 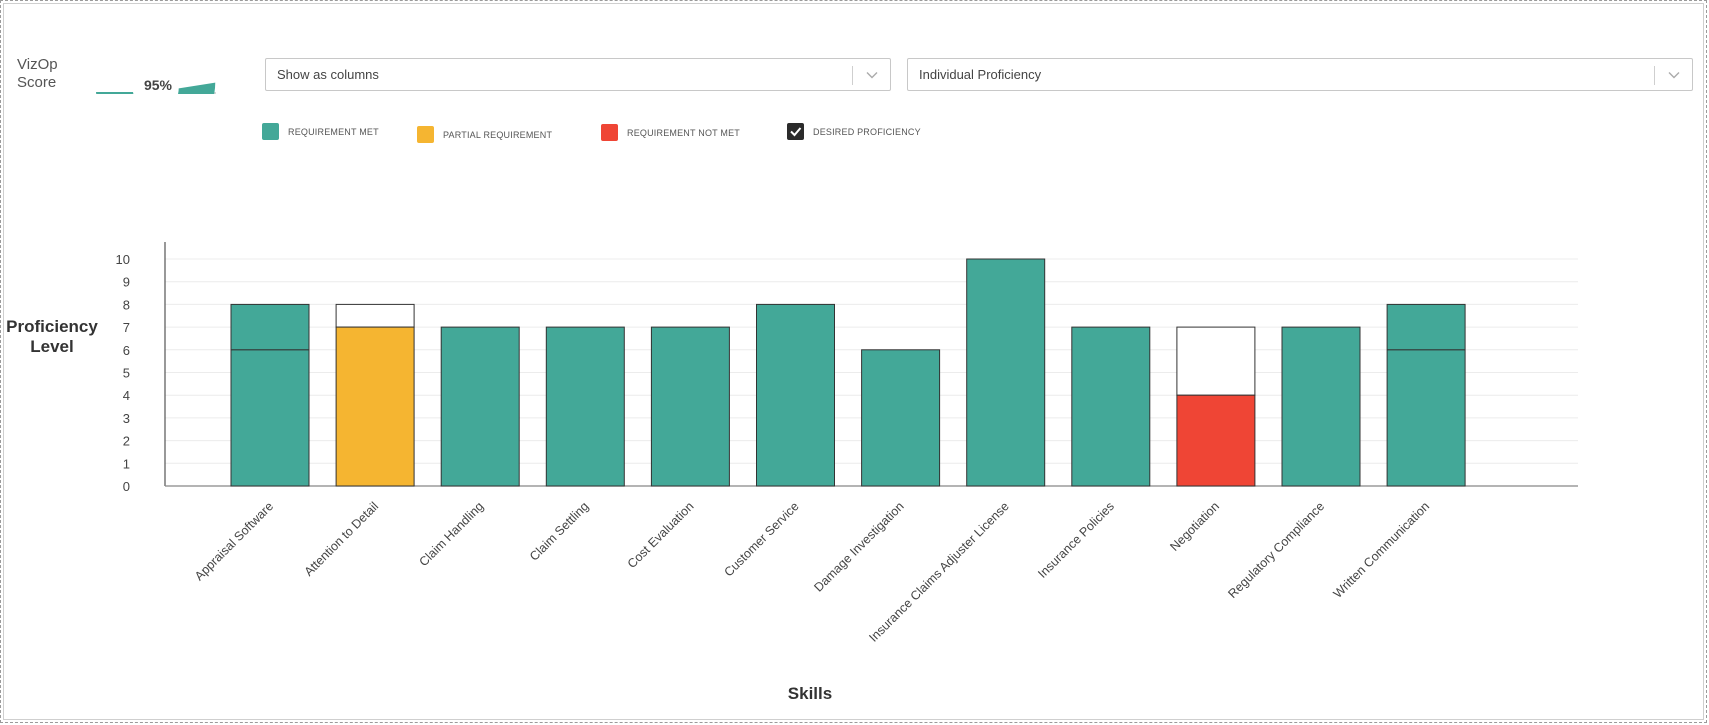 What do you see at coordinates (37, 73) in the screenshot?
I see `score-label: VizOp Score` at bounding box center [37, 73].